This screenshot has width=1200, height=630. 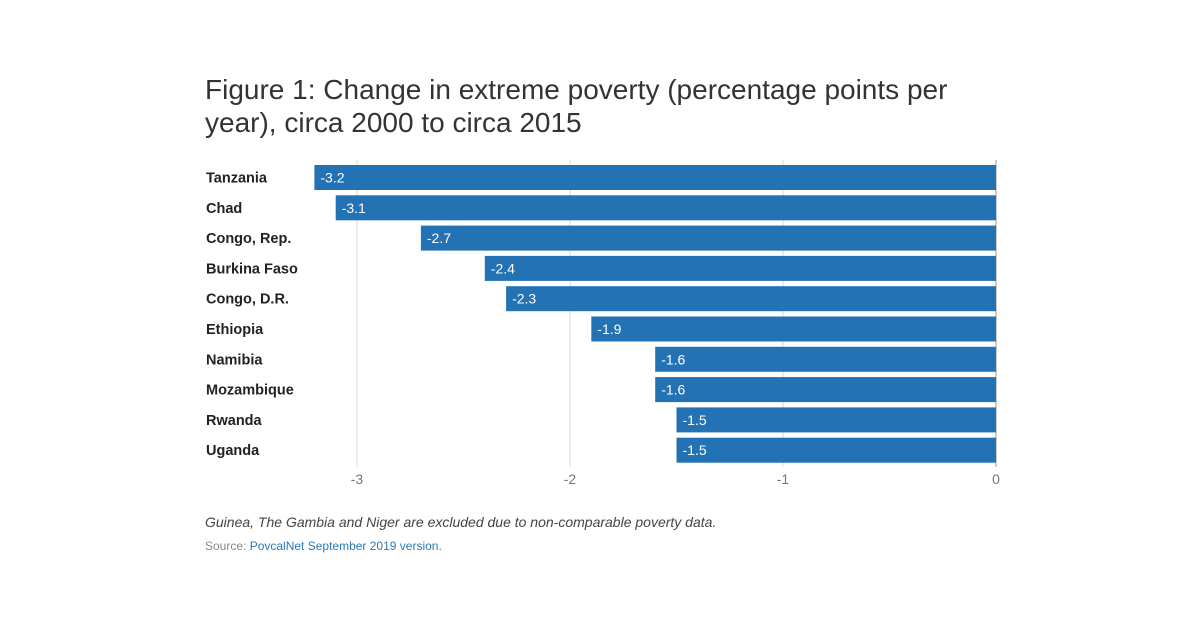 What do you see at coordinates (234, 360) in the screenshot?
I see `category-label: Namibia` at bounding box center [234, 360].